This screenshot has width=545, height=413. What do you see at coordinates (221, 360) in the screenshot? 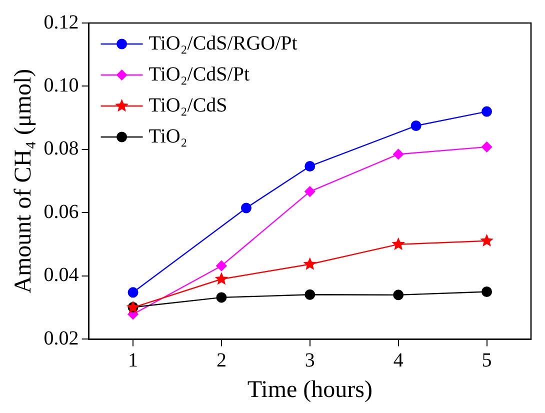
I see `x-tick-label: 2` at bounding box center [221, 360].